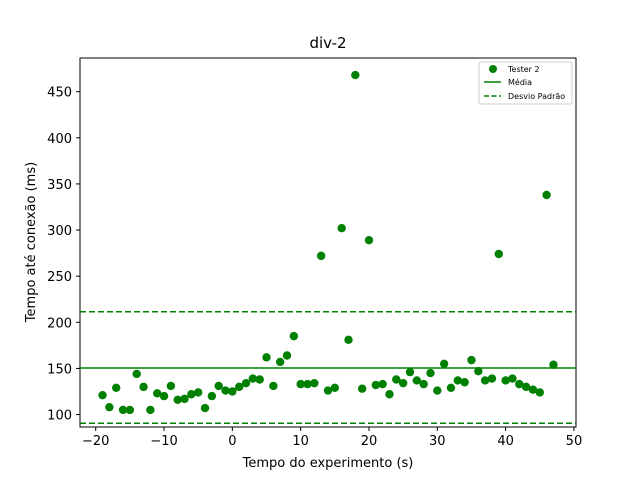  I want to click on y-tick-label: 250, so click(59, 277).